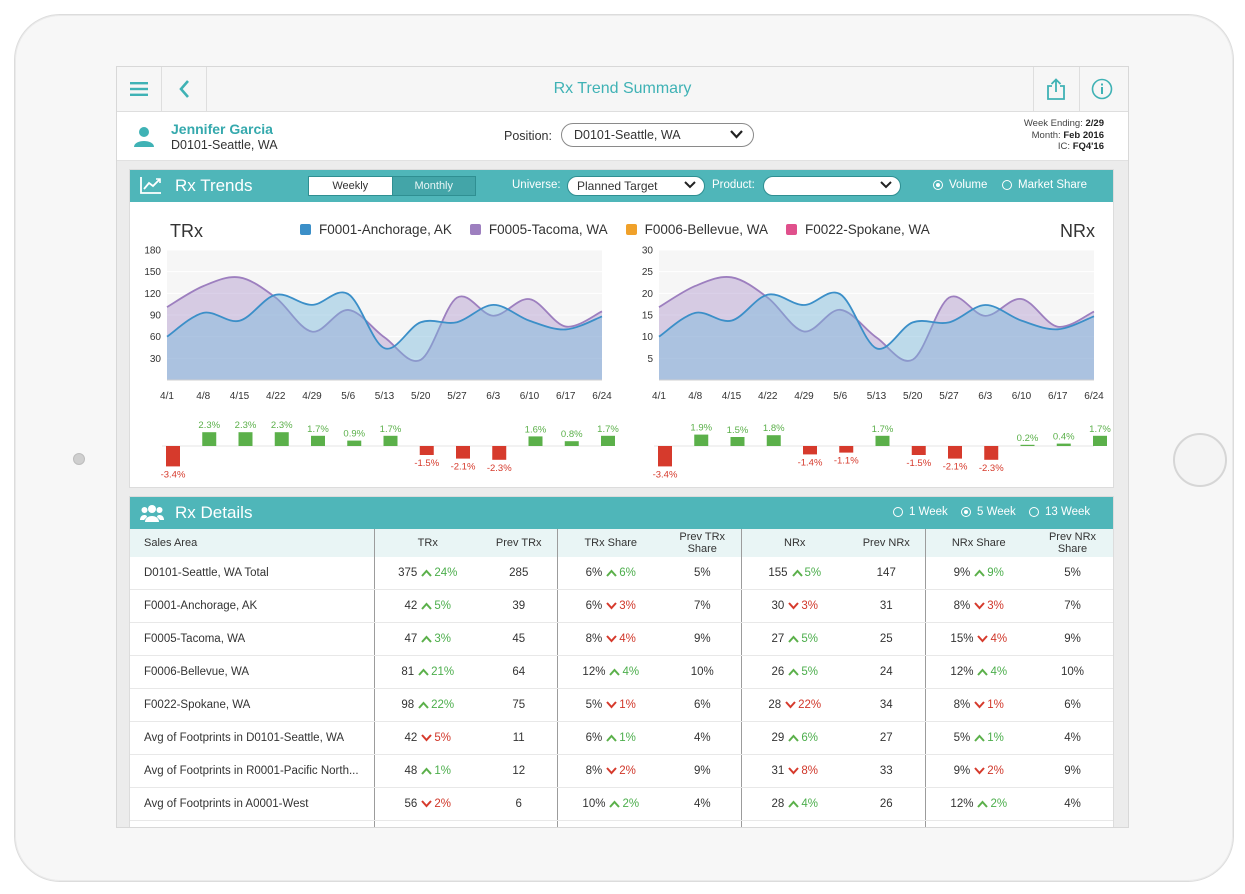 This screenshot has height=894, width=1245. Describe the element at coordinates (548, 229) in the screenshot. I see `legend-label: F0005-Tacoma, WA` at that location.